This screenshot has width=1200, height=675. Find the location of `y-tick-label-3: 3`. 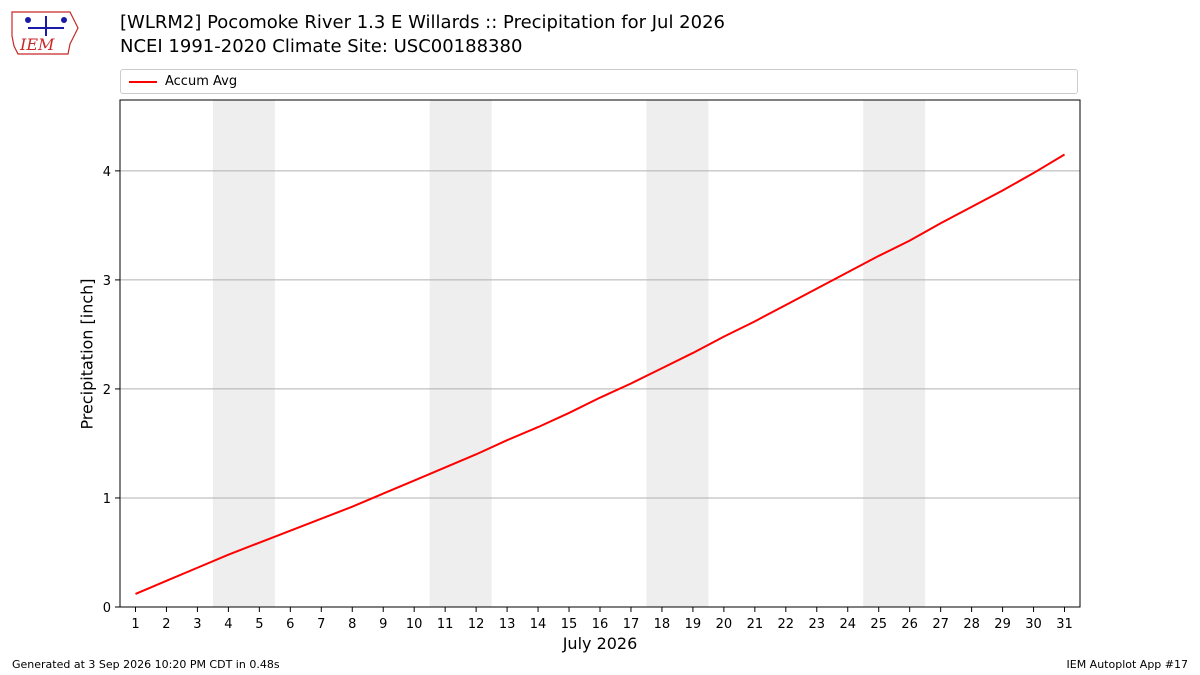

y-tick-label-3: 3 is located at coordinates (107, 281).